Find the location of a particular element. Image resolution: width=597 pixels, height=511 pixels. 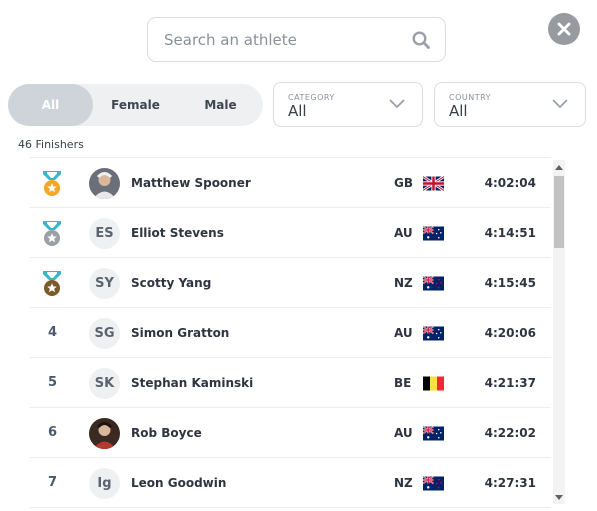

search-input is located at coordinates (281, 39).